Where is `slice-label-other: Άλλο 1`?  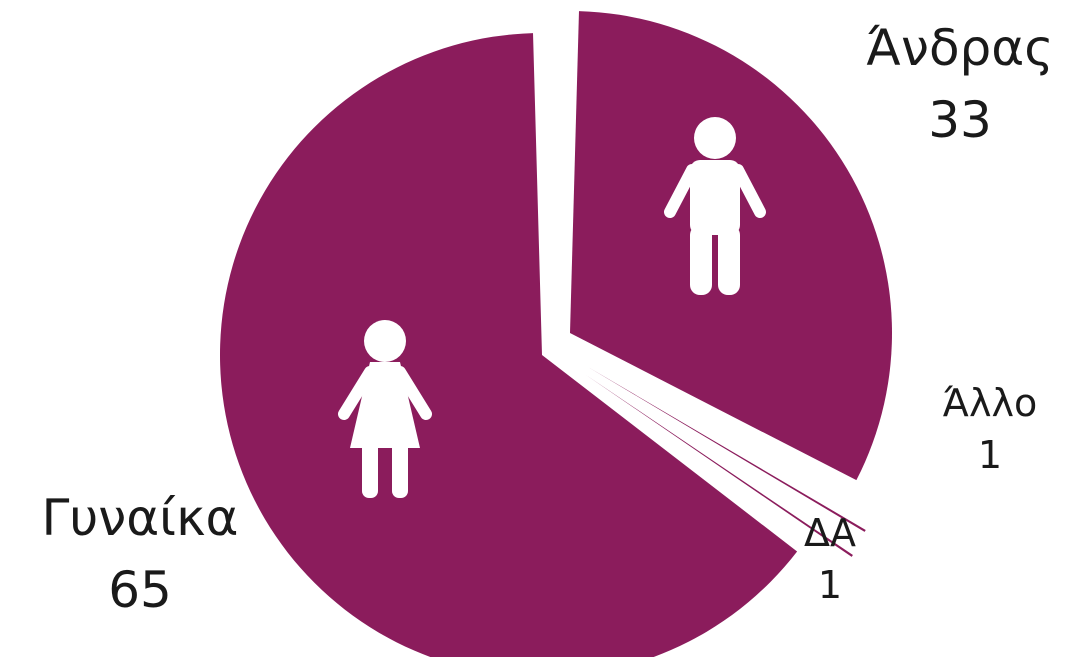 slice-label-other: Άλλο 1 is located at coordinates (990, 429).